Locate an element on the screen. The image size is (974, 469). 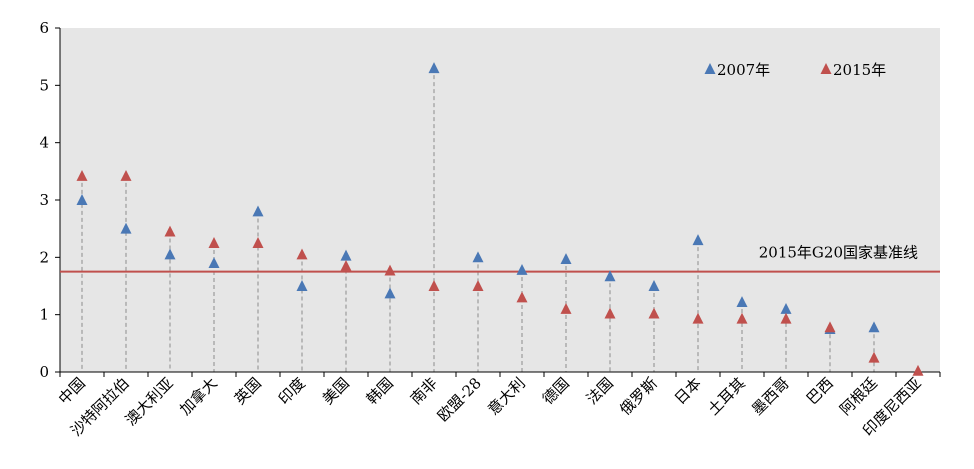
y-tick-label: 1 is located at coordinates (44, 315).